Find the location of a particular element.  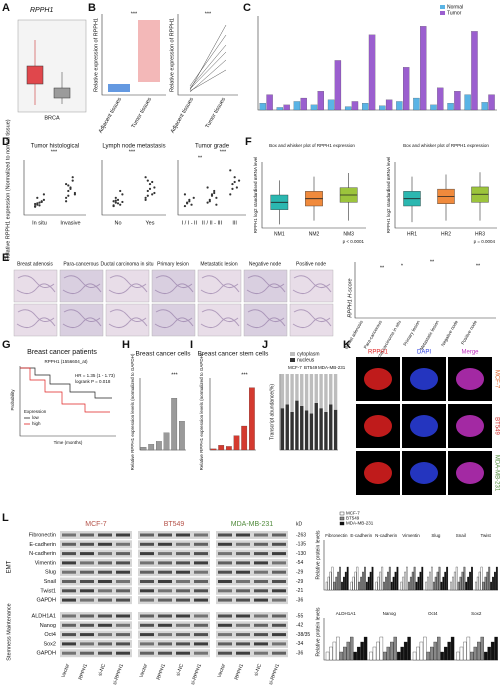

kd-unit: kD is located at coordinates (299, 524).